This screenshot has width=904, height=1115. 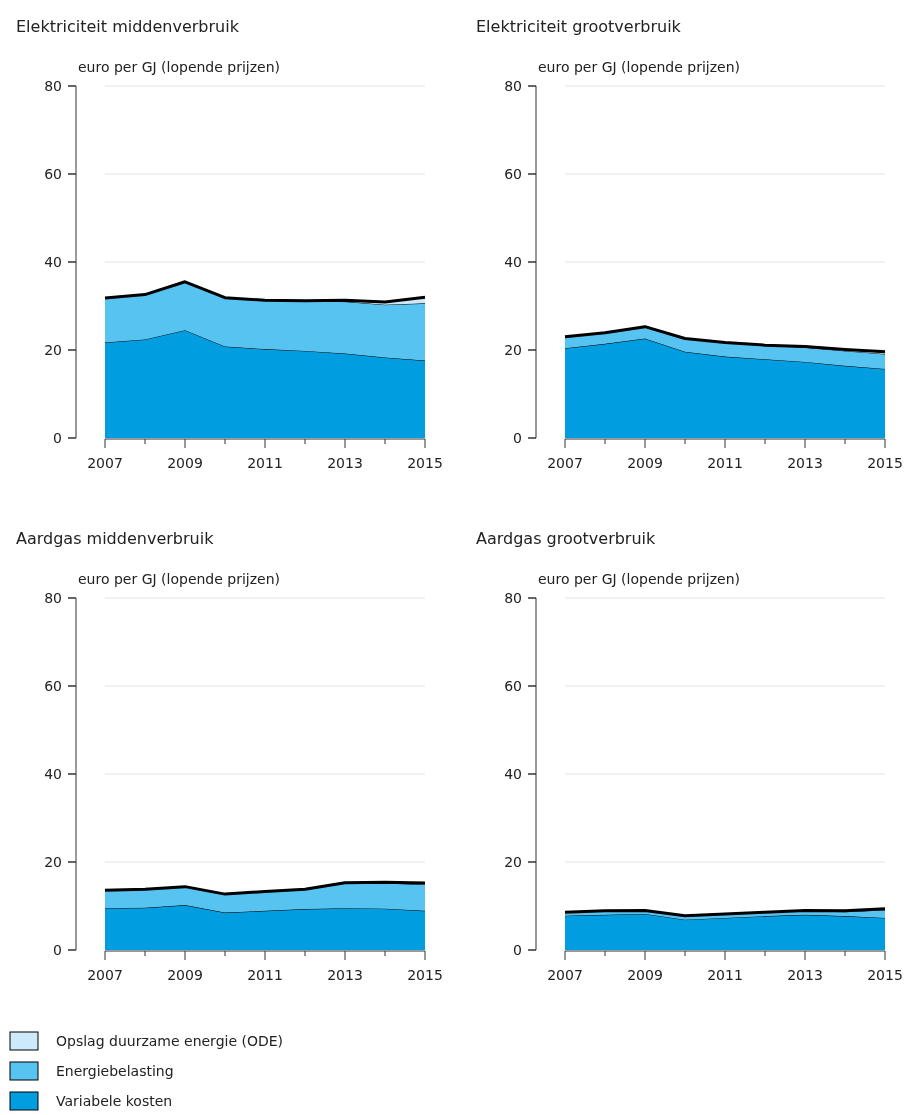 I want to click on chart-title: Aardgas grootverbruik, so click(x=566, y=538).